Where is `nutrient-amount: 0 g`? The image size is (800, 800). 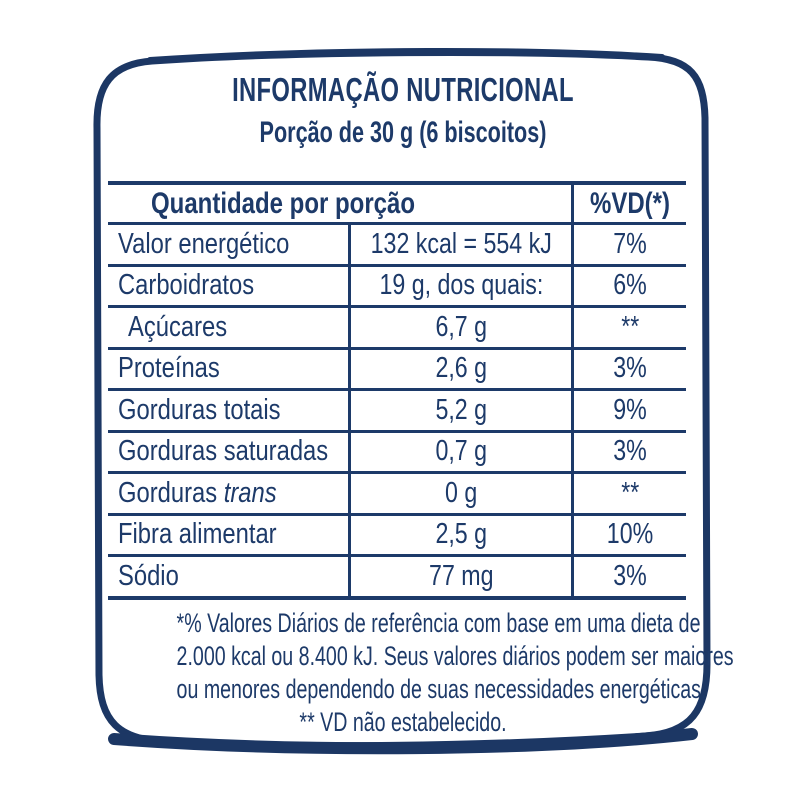 nutrient-amount: 0 g is located at coordinates (461, 492).